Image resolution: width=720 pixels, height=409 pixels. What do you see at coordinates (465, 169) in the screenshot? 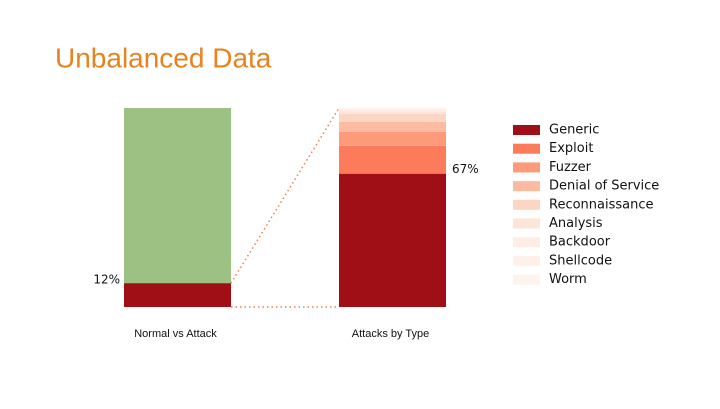
I see `value-label: 67%` at bounding box center [465, 169].